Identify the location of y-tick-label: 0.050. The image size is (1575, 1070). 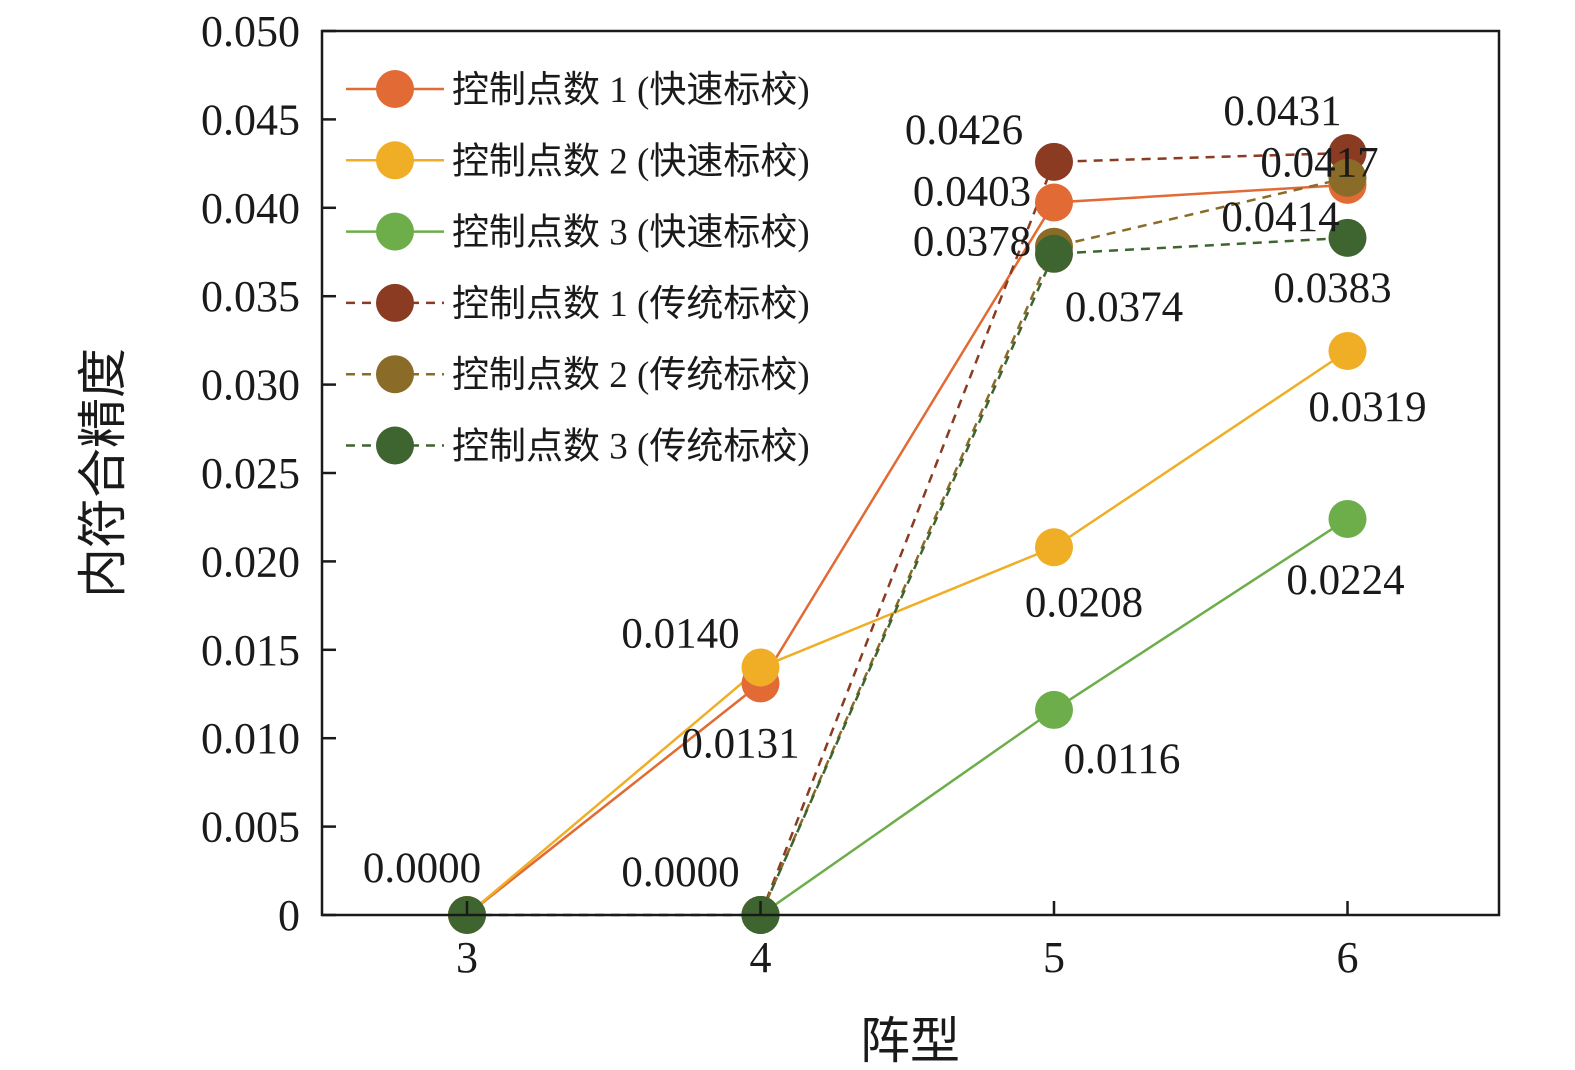
(250, 31).